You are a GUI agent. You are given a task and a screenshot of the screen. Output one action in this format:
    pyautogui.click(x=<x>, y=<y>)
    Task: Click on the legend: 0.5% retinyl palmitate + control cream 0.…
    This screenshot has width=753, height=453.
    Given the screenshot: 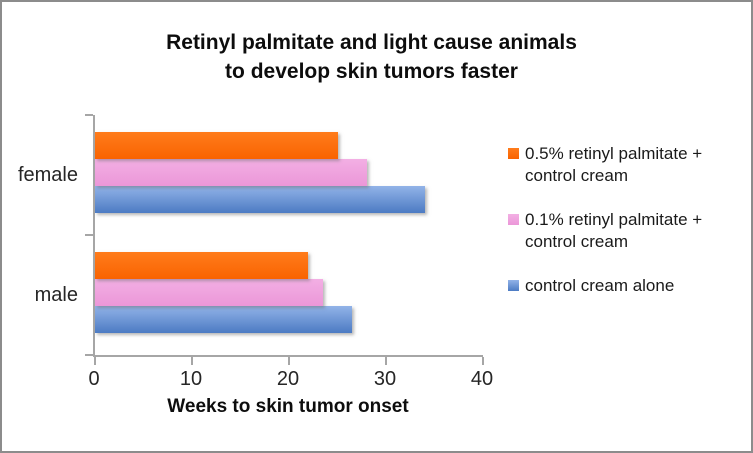 What is the action you would take?
    pyautogui.click(x=625, y=231)
    